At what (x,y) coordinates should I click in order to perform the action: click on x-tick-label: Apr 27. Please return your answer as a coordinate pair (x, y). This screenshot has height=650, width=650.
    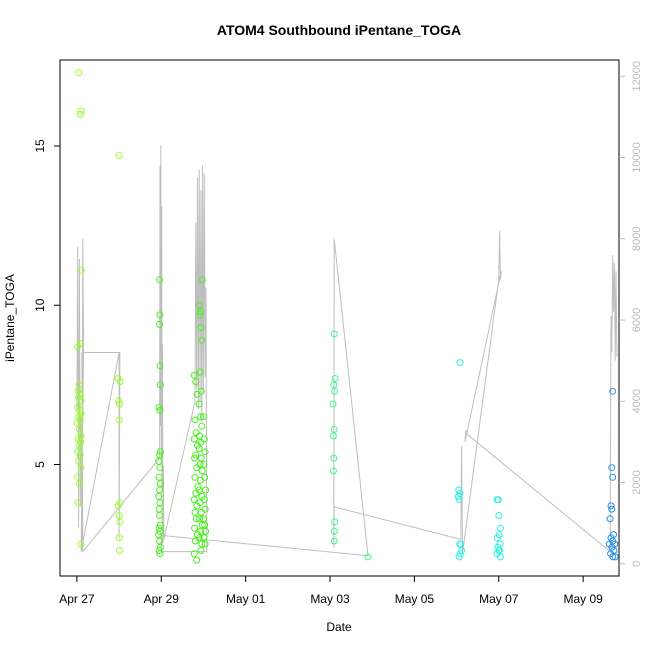
    Looking at the image, I should click on (77, 599).